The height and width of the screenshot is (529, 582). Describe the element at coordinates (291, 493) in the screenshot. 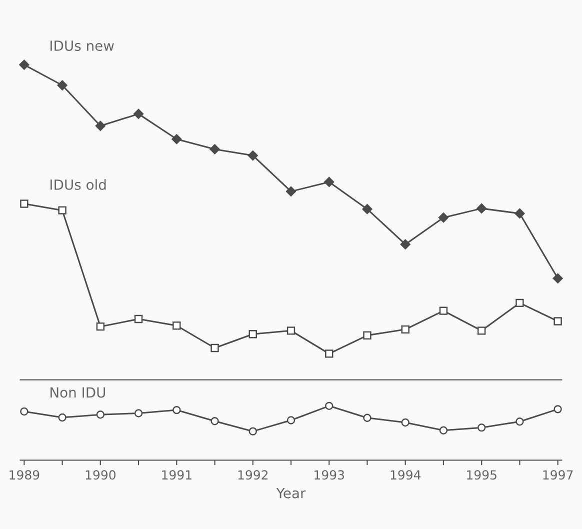

I see `x-axis-title: Year` at that location.